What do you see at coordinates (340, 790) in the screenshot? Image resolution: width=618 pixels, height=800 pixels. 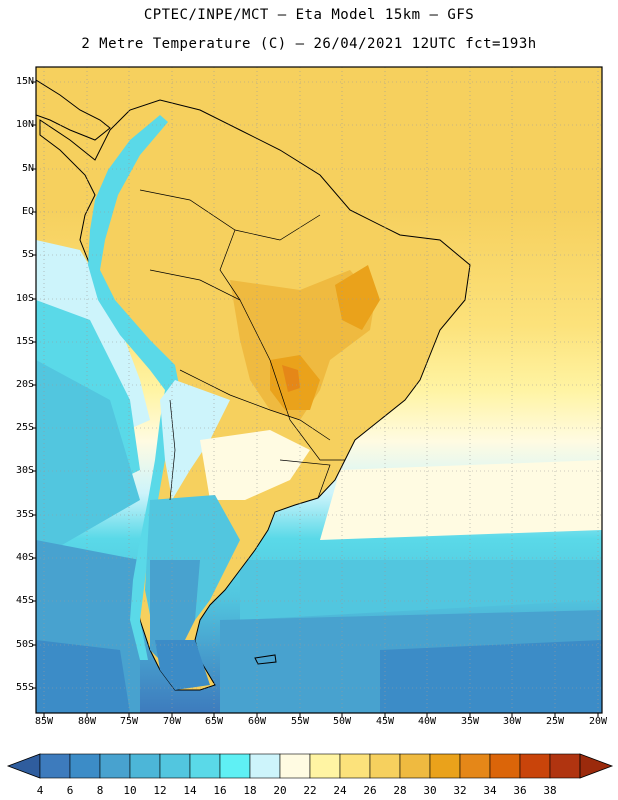 I see `colorbar-label: 24` at bounding box center [340, 790].